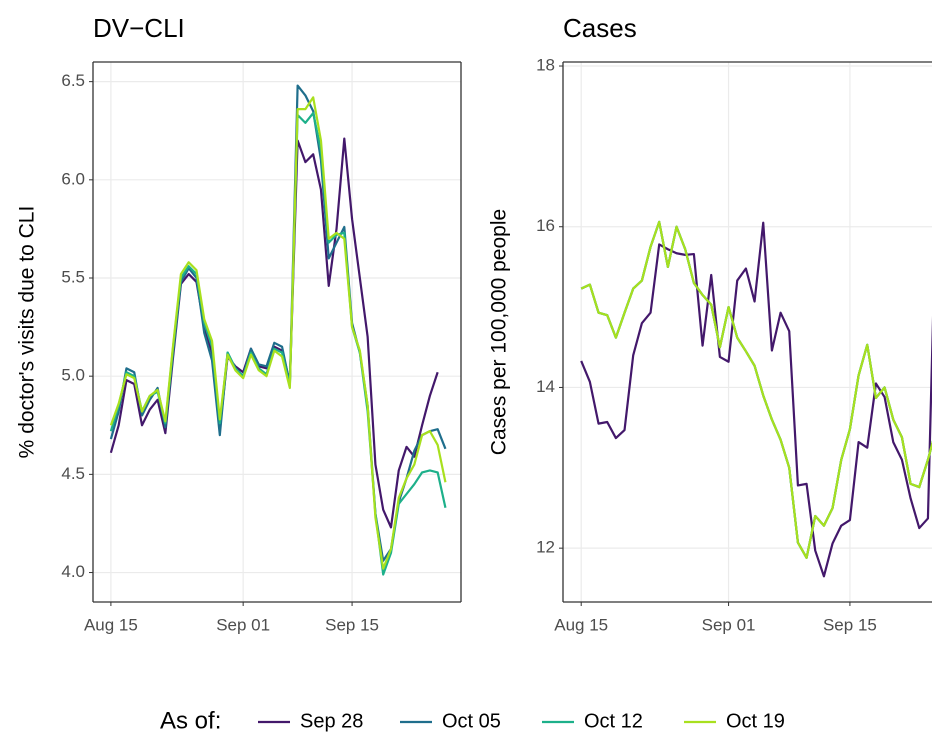 The width and height of the screenshot is (932, 736). I want to click on y-tick-label: 16, so click(545, 225).